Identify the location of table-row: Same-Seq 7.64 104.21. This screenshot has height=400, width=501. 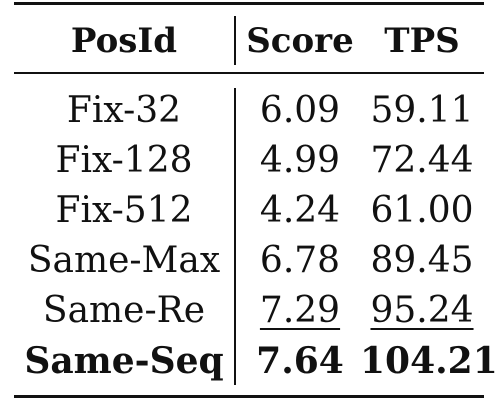
(256, 361).